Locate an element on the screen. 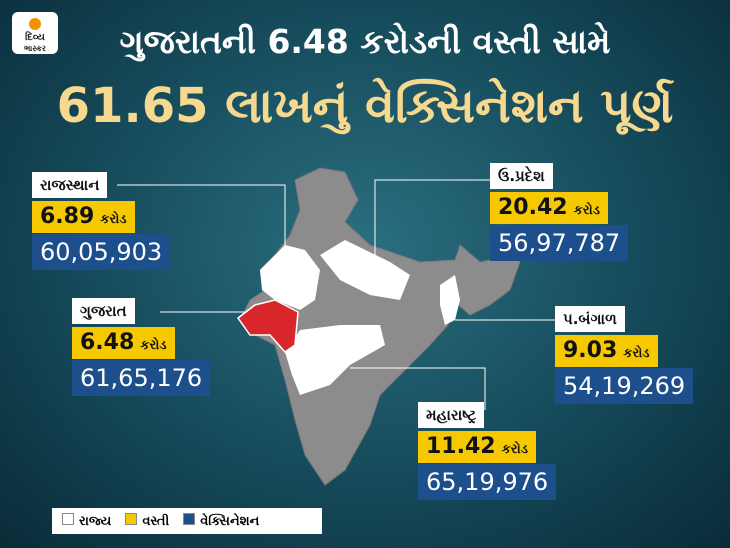 This screenshot has width=730, height=548. legend-label: રાજ્ય is located at coordinates (95, 521).